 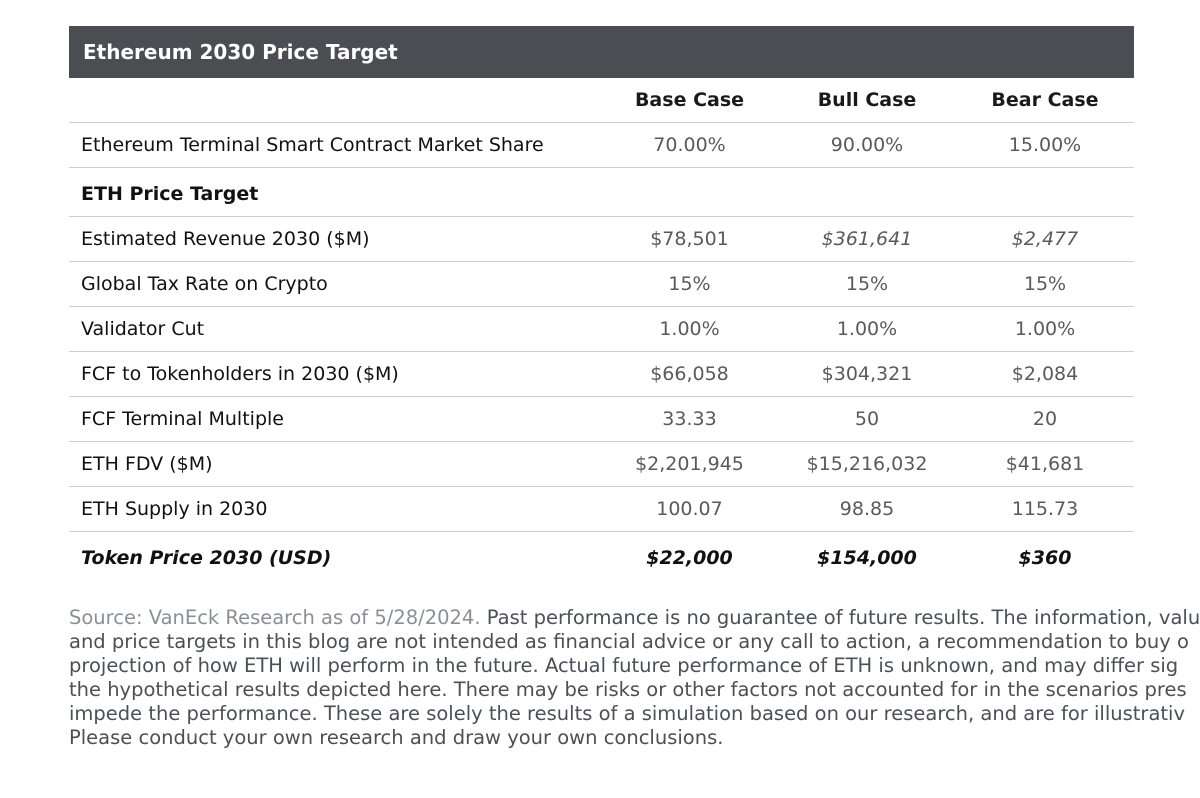 I want to click on row-label: ETH FDV ($M), so click(x=147, y=464).